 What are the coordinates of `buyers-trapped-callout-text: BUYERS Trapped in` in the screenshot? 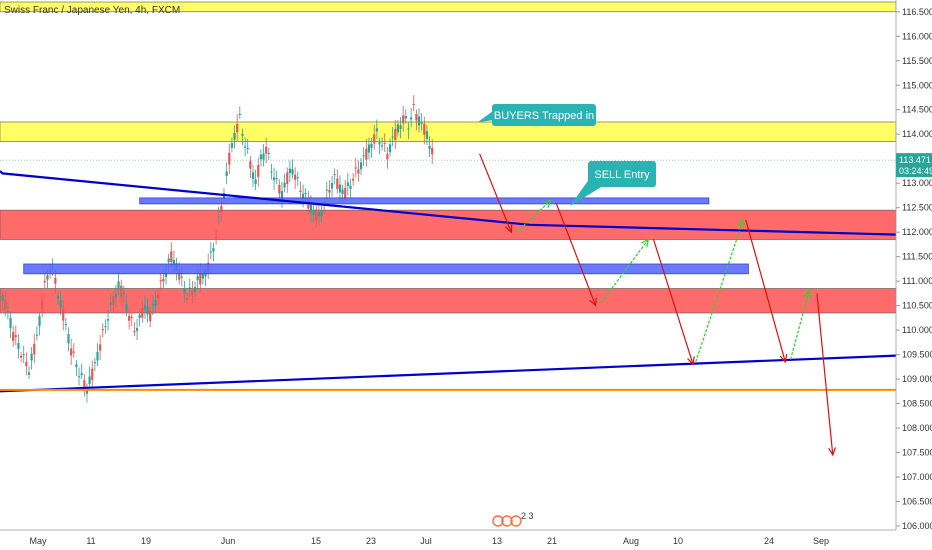 It's located at (544, 116).